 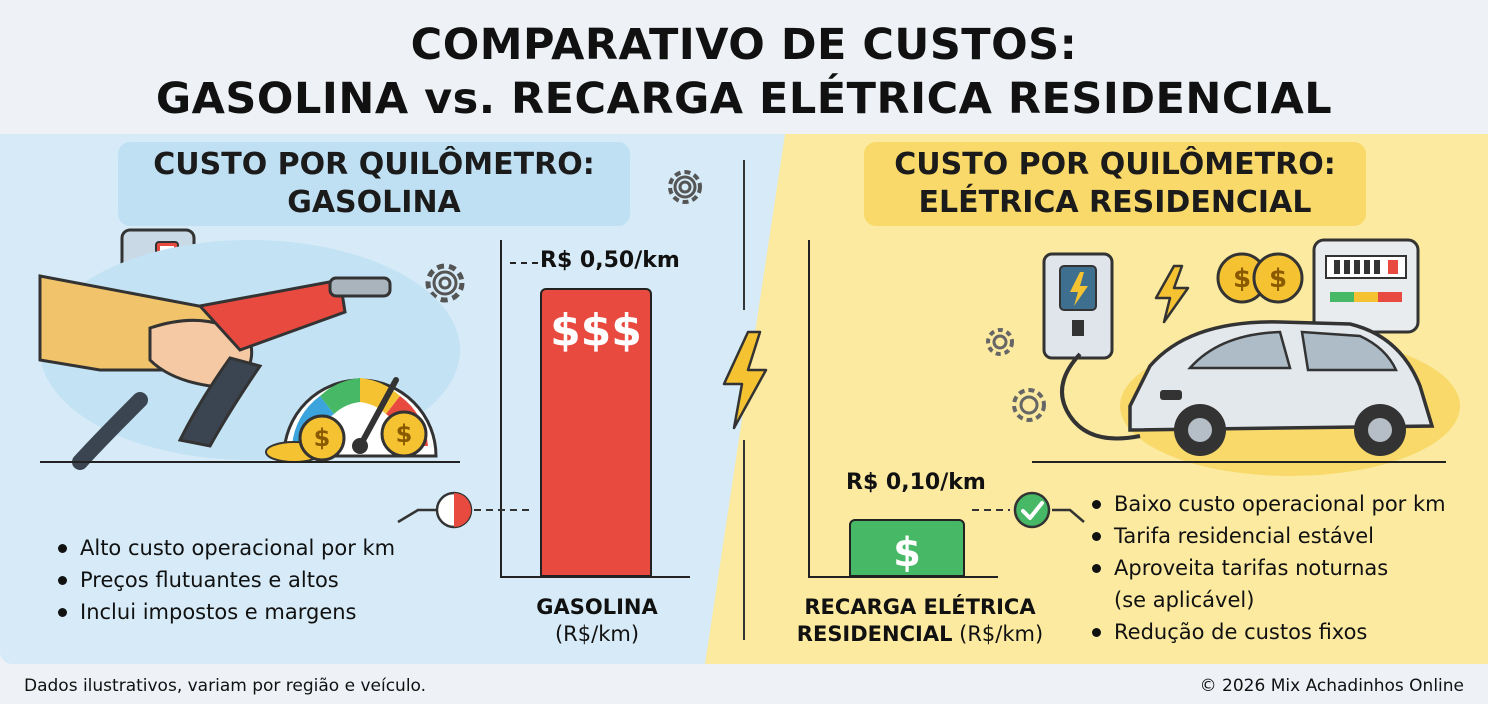 What do you see at coordinates (809, 409) in the screenshot?
I see `electric-y-axis` at bounding box center [809, 409].